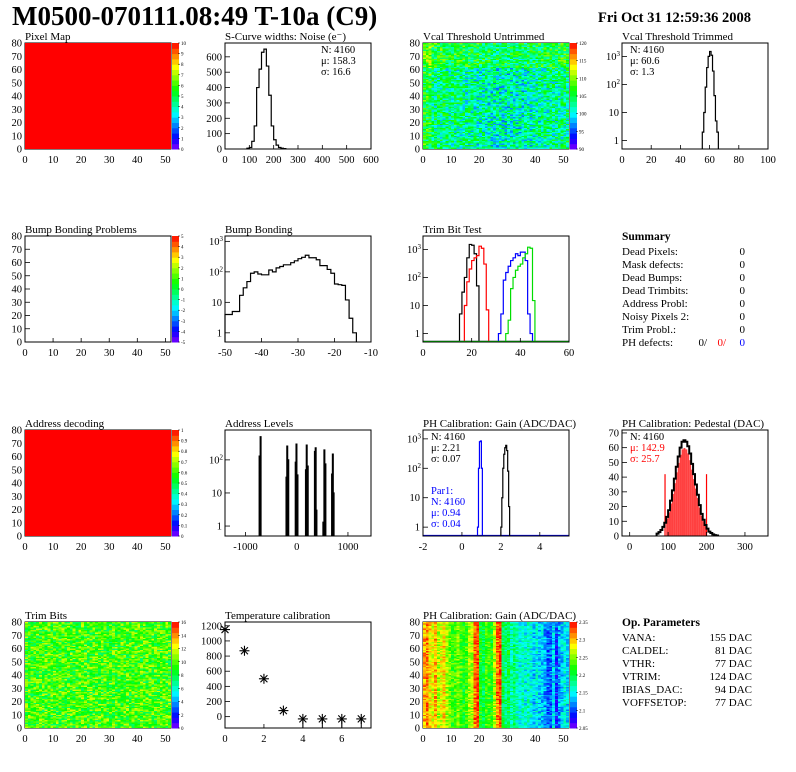 The image size is (796, 772). I want to click on palette-label: 105, so click(583, 97).